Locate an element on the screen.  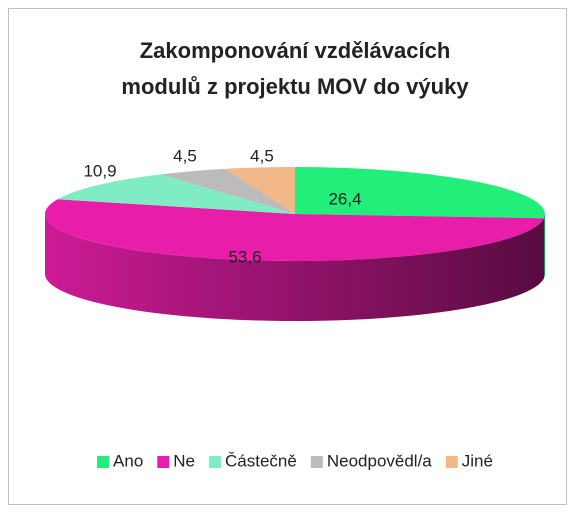
data-label: 10,9 is located at coordinates (99, 170).